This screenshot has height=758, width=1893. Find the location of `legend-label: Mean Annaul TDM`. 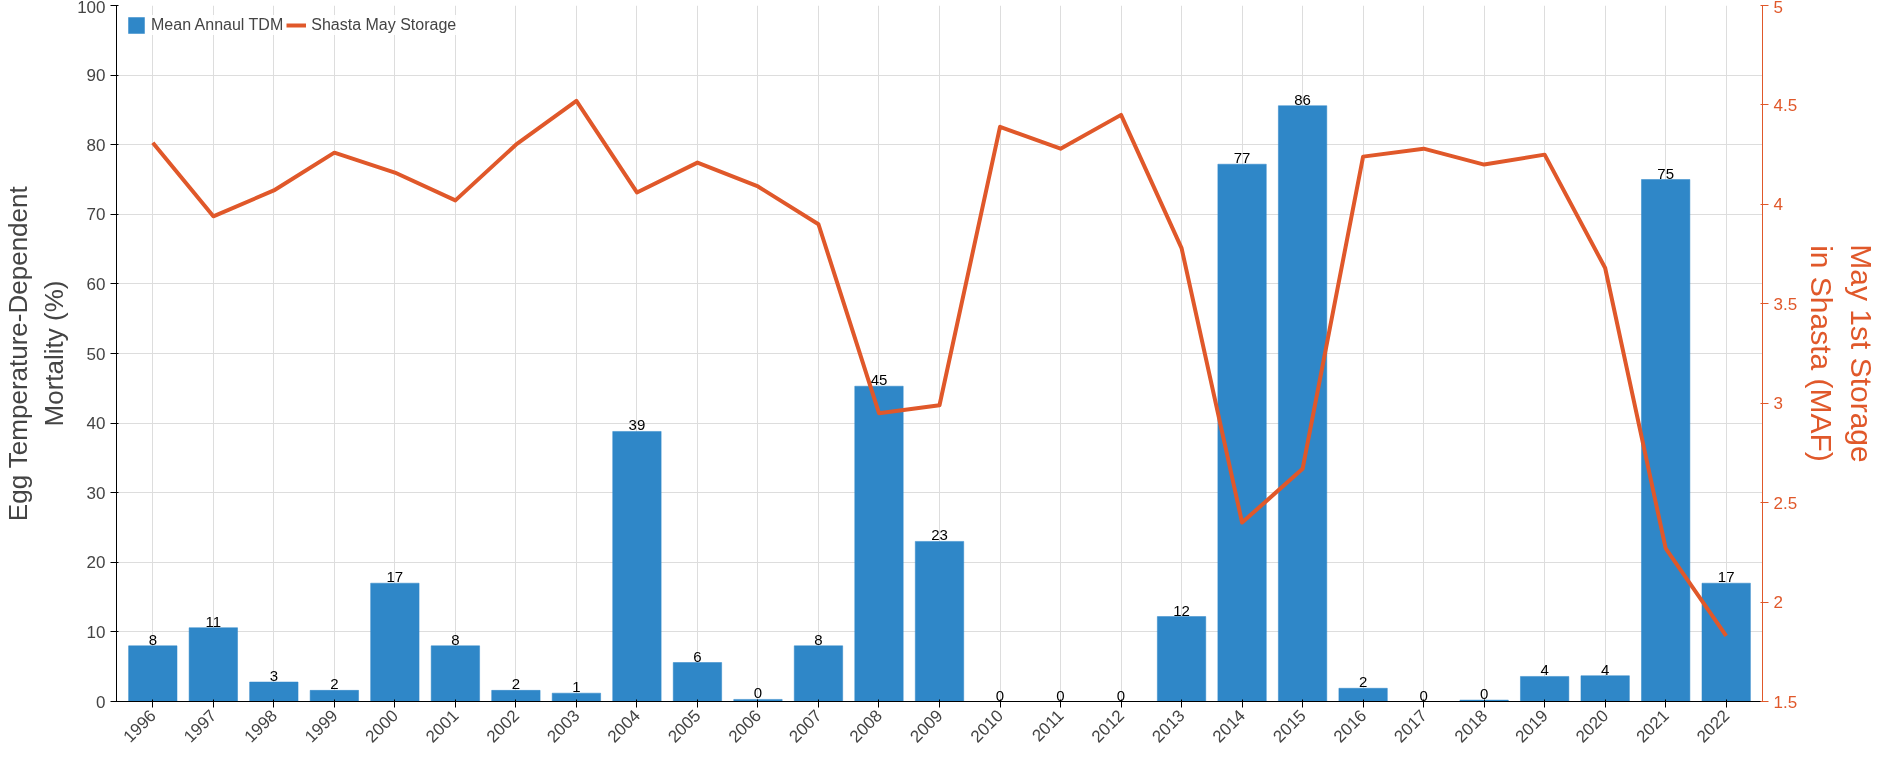

legend-label: Mean Annaul TDM is located at coordinates (217, 25).